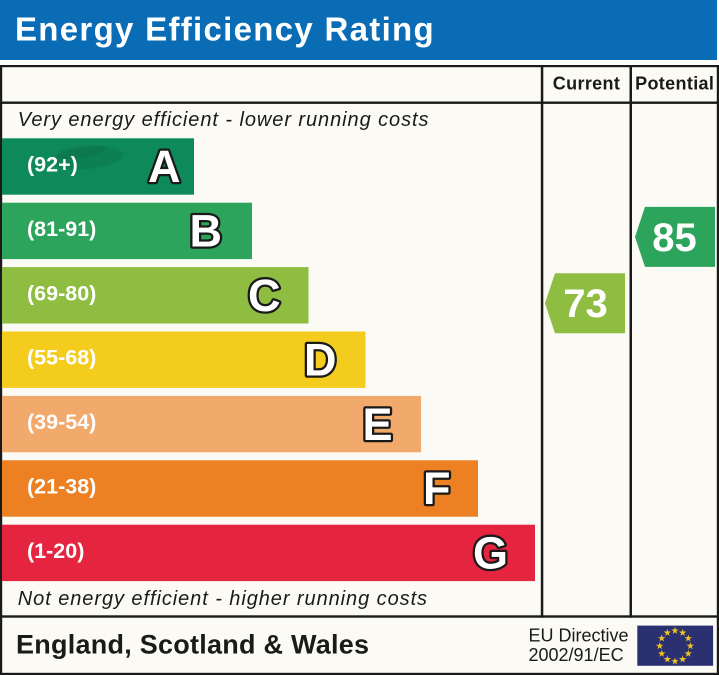  I want to click on svg-text: EU Directive, so click(579, 635).